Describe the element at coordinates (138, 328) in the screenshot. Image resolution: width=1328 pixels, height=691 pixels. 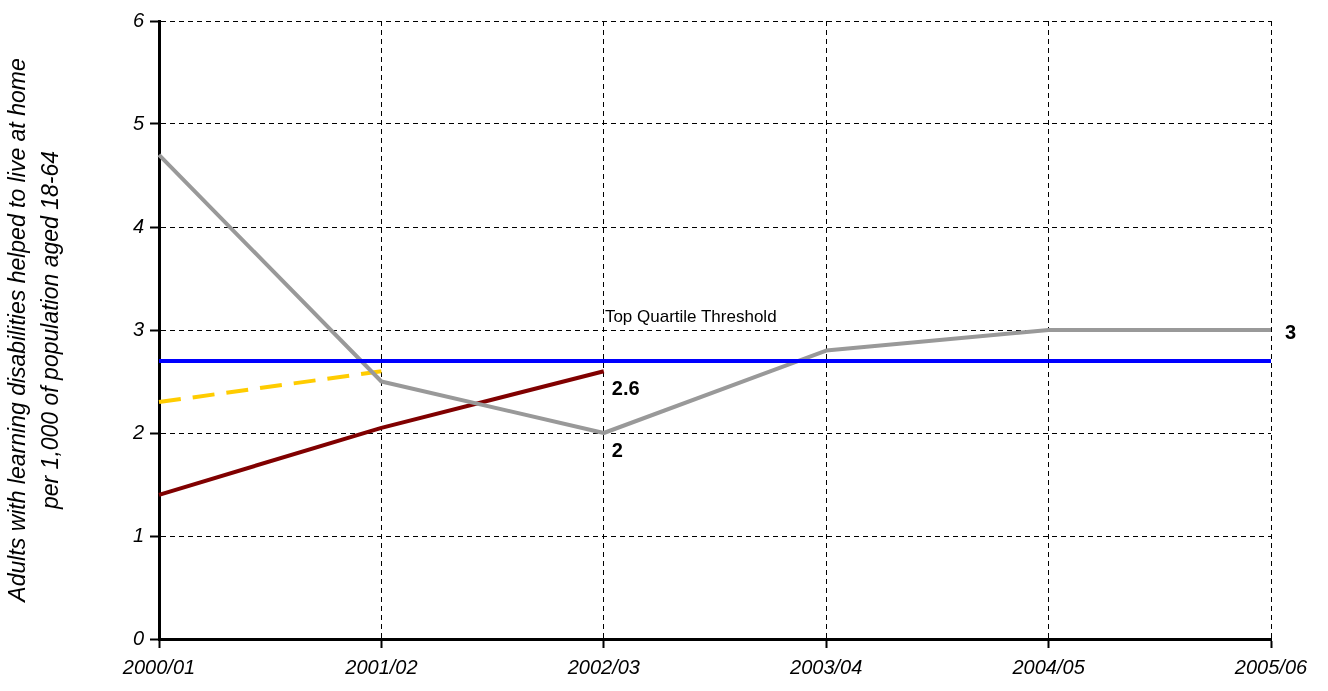
I see `y-tick-label: 3` at that location.